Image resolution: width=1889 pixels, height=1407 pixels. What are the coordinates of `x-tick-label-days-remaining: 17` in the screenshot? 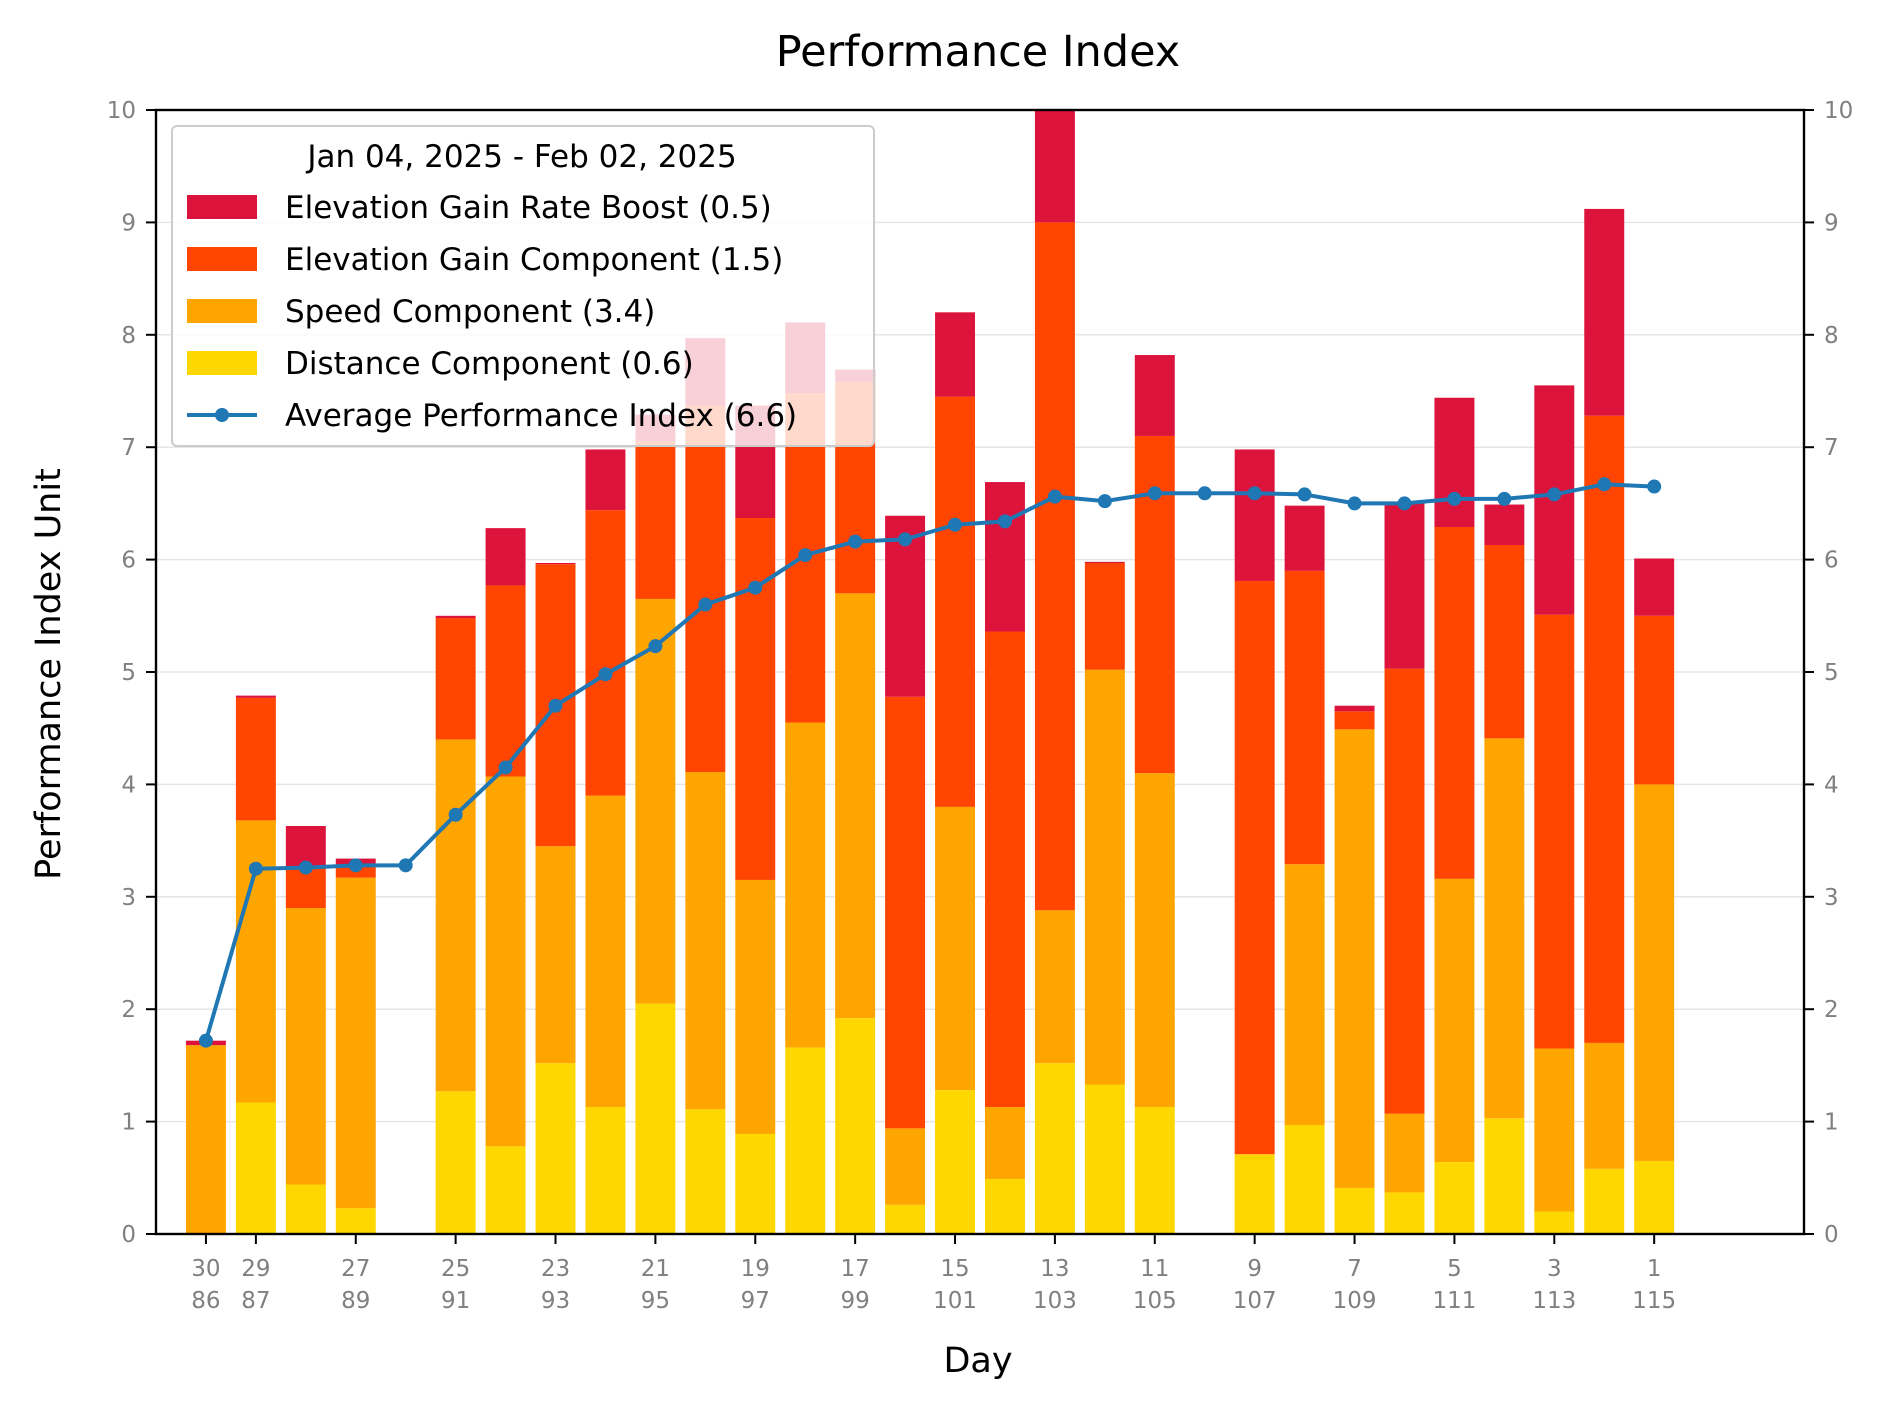 It's located at (855, 1269).